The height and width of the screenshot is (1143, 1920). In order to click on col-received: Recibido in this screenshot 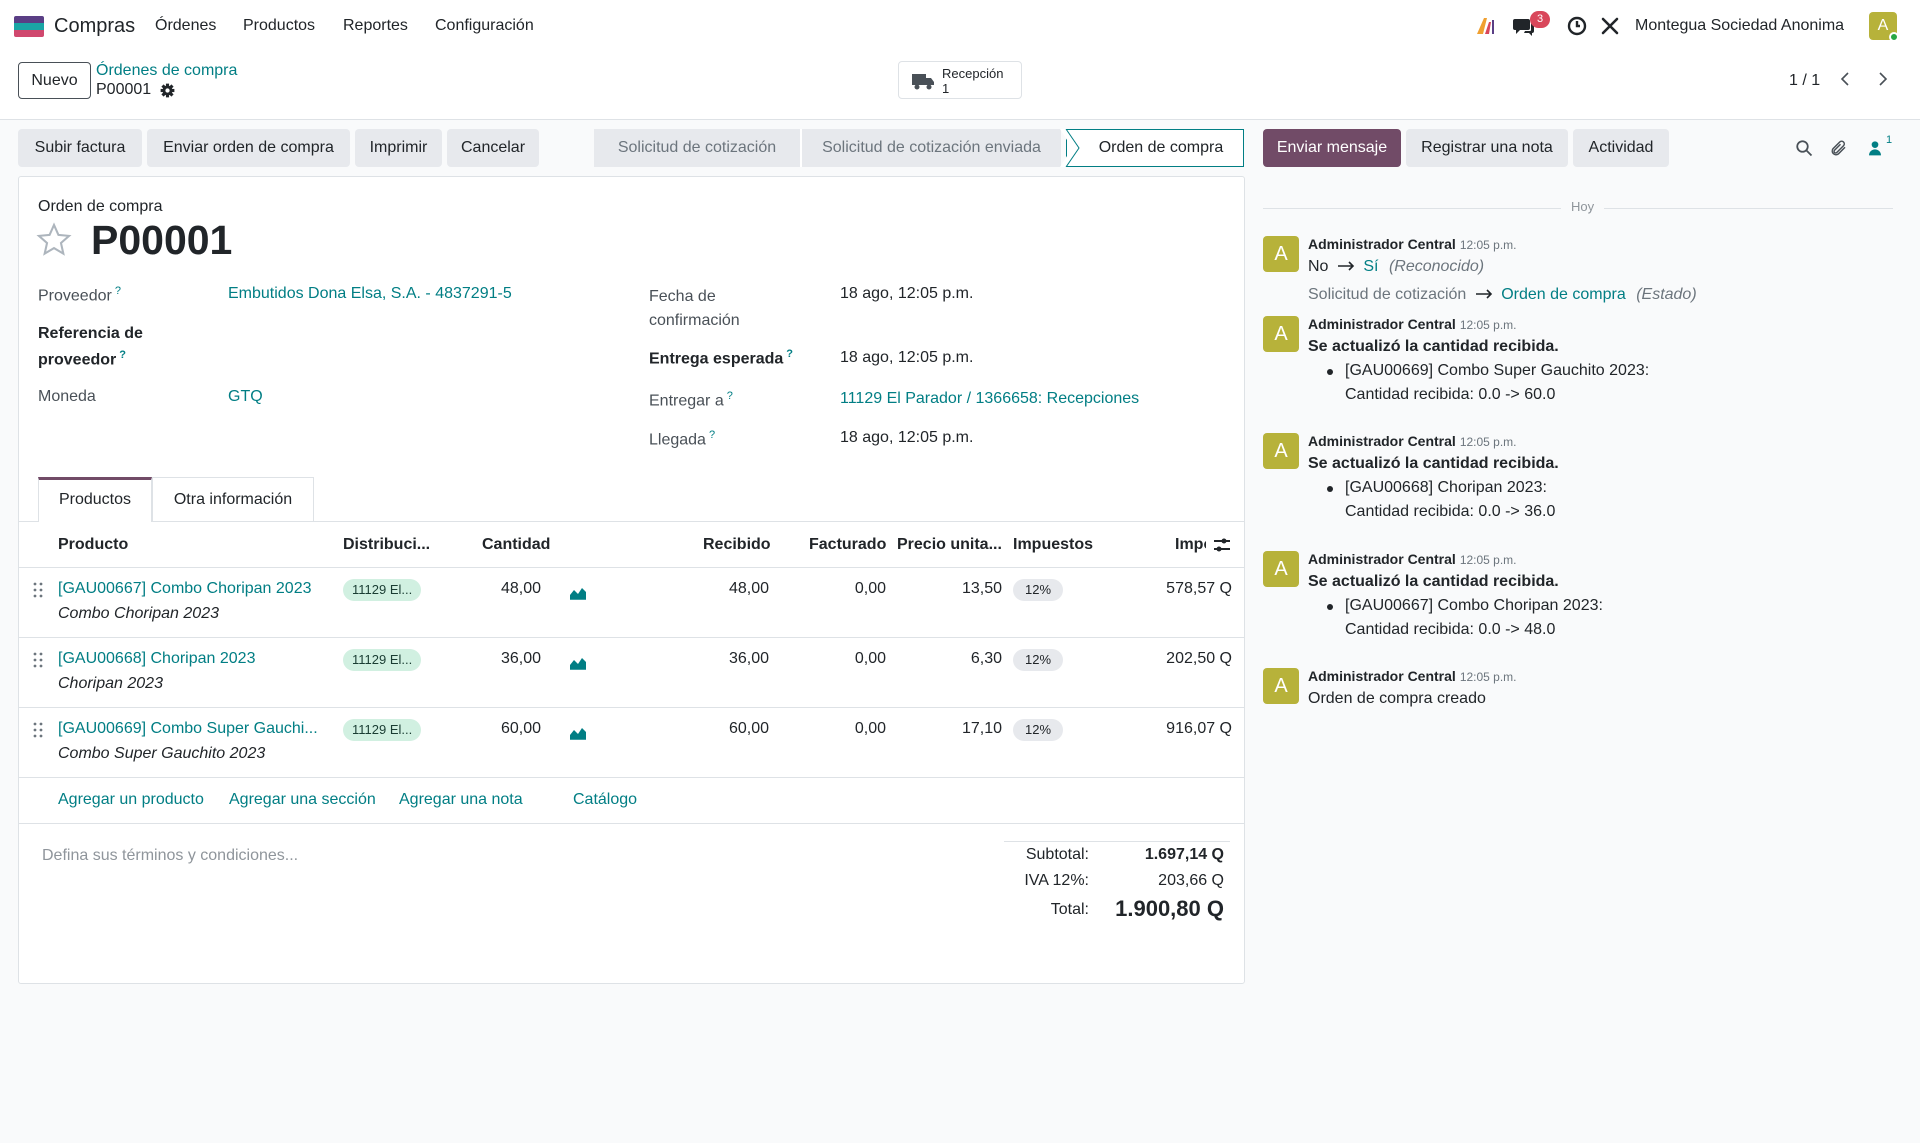, I will do `click(737, 544)`.